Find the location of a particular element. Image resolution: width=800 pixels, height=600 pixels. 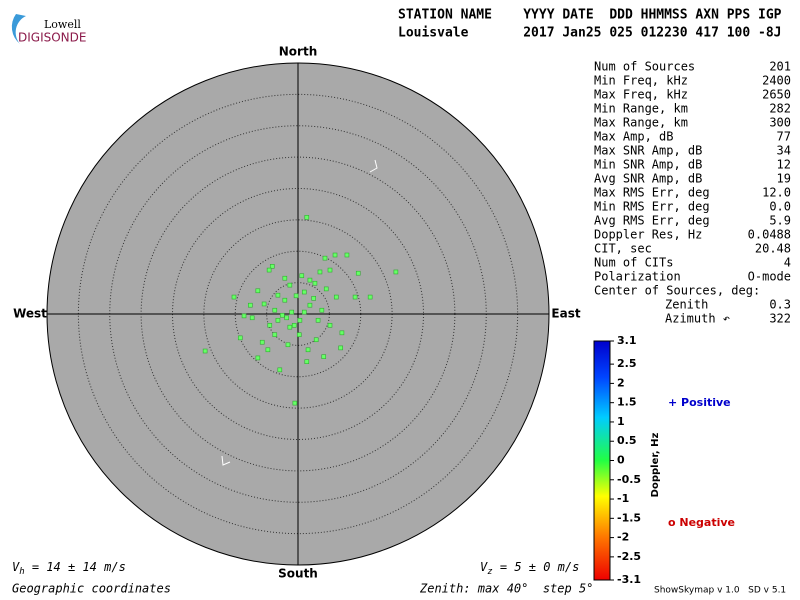

stat-value: 0.0488 is located at coordinates (769, 235).